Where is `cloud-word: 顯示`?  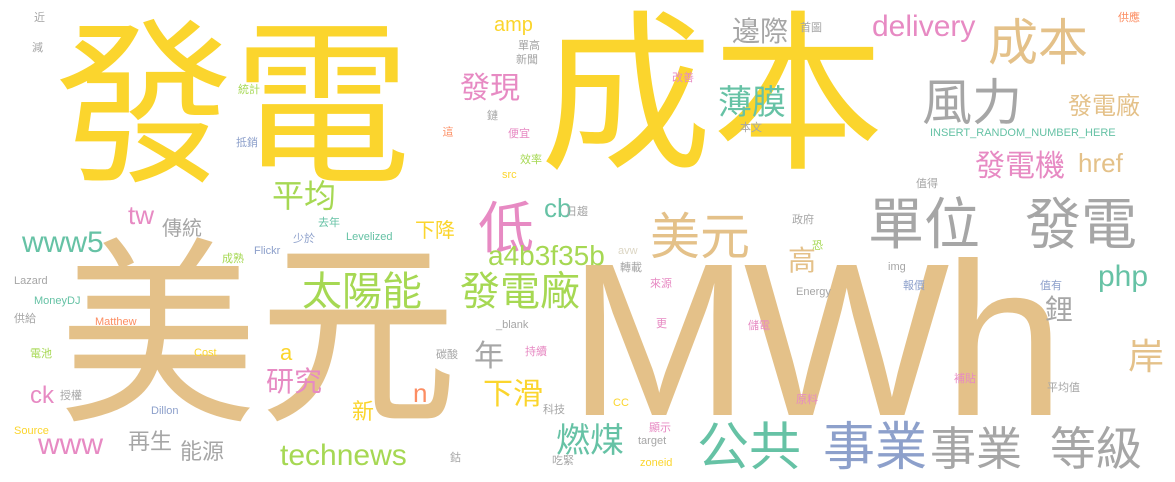 cloud-word: 顯示 is located at coordinates (660, 427).